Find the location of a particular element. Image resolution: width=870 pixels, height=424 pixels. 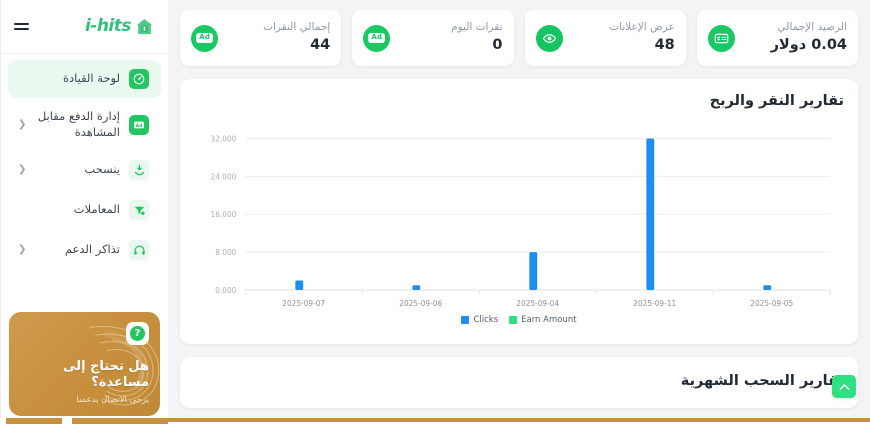

y-axis-tick-label: 16.000 is located at coordinates (224, 214).